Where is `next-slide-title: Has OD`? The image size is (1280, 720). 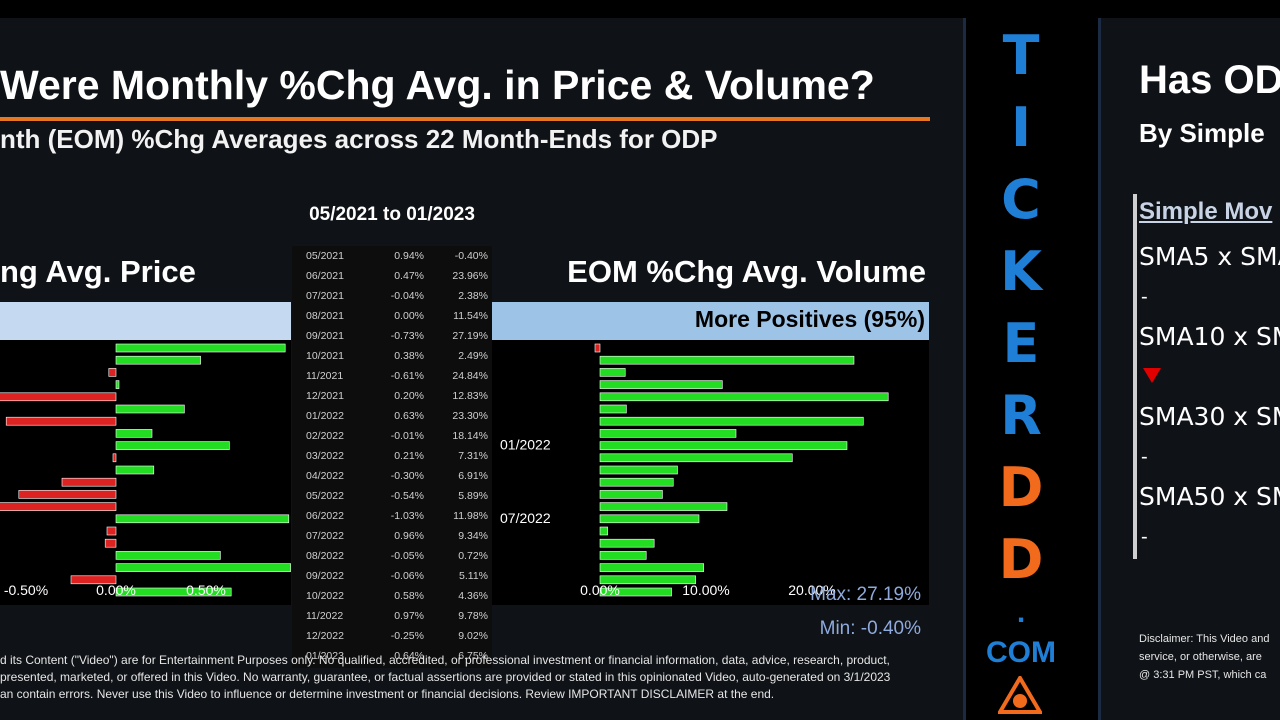
next-slide-title: Has OD is located at coordinates (1209, 80).